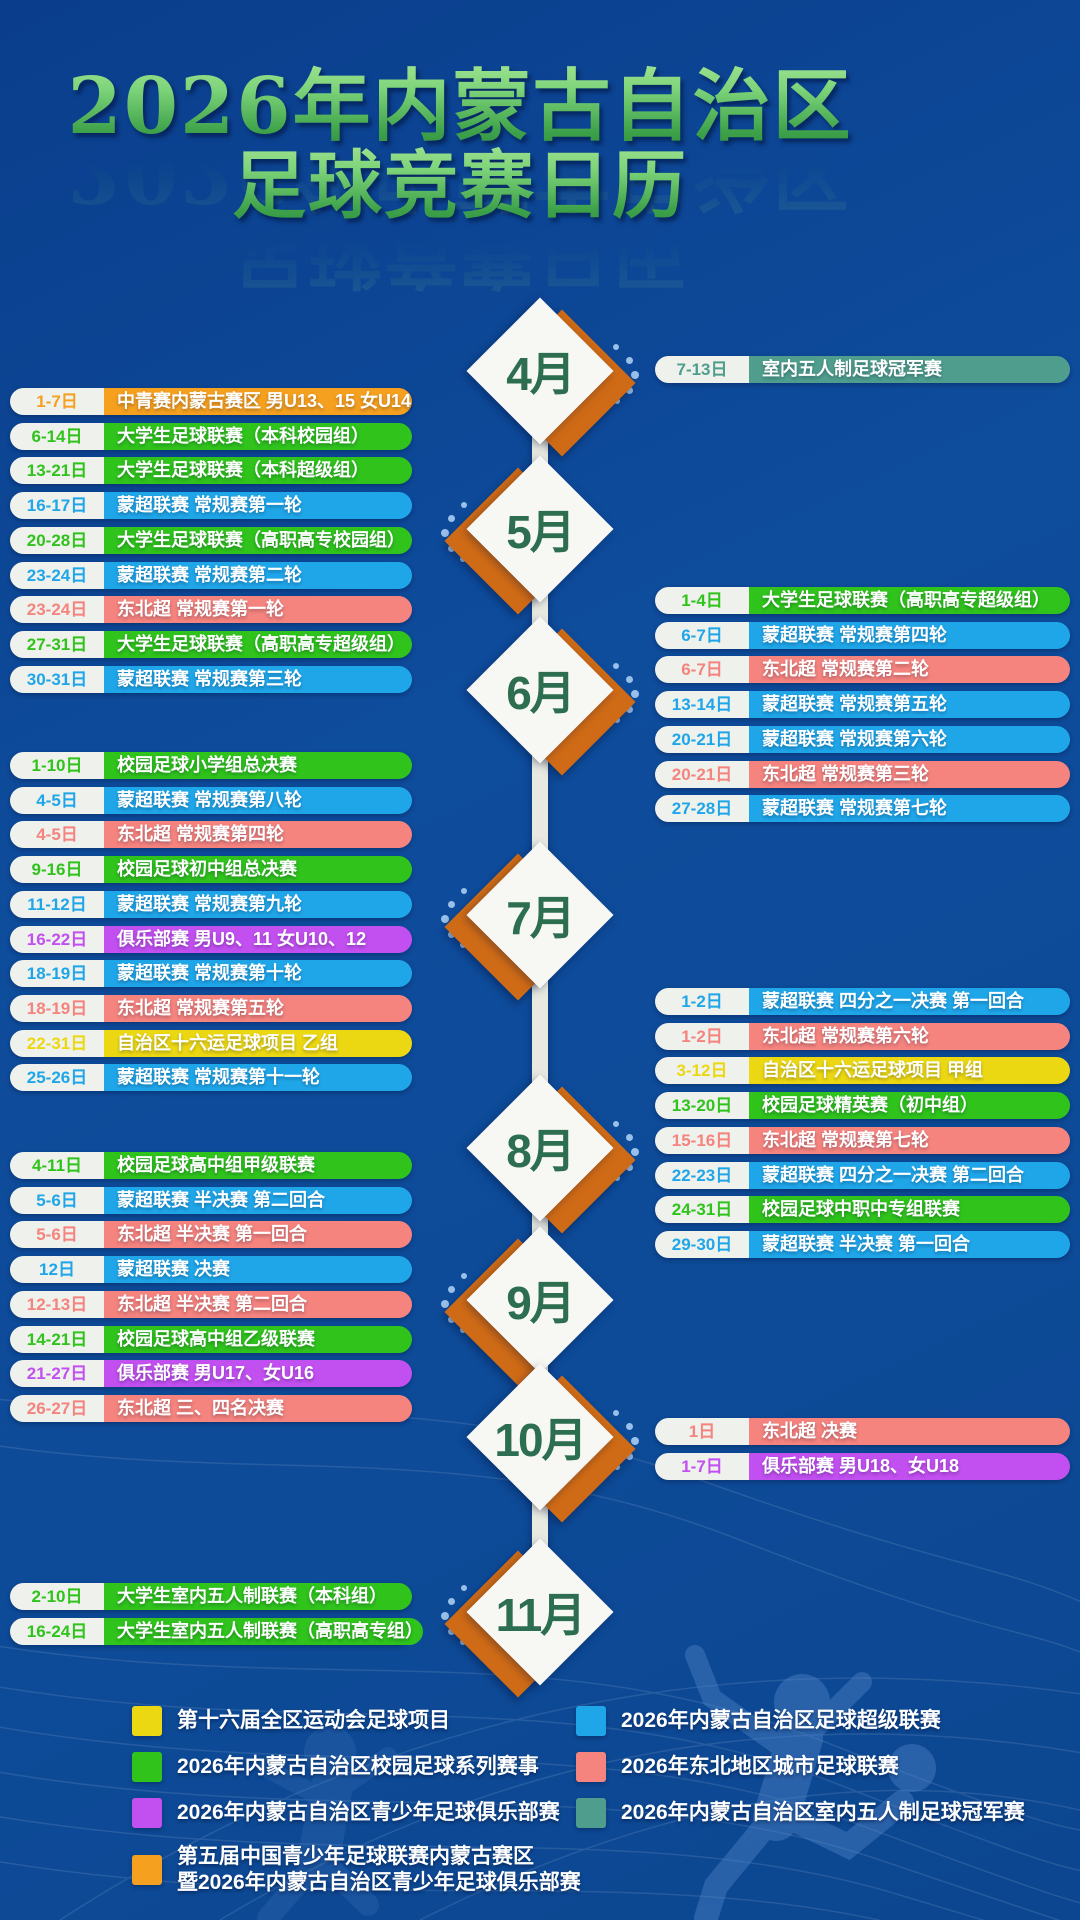 Image resolution: width=1080 pixels, height=1920 pixels. What do you see at coordinates (909, 600) in the screenshot?
I see `event-title: 大学生足球联赛（高职高专超级组）` at bounding box center [909, 600].